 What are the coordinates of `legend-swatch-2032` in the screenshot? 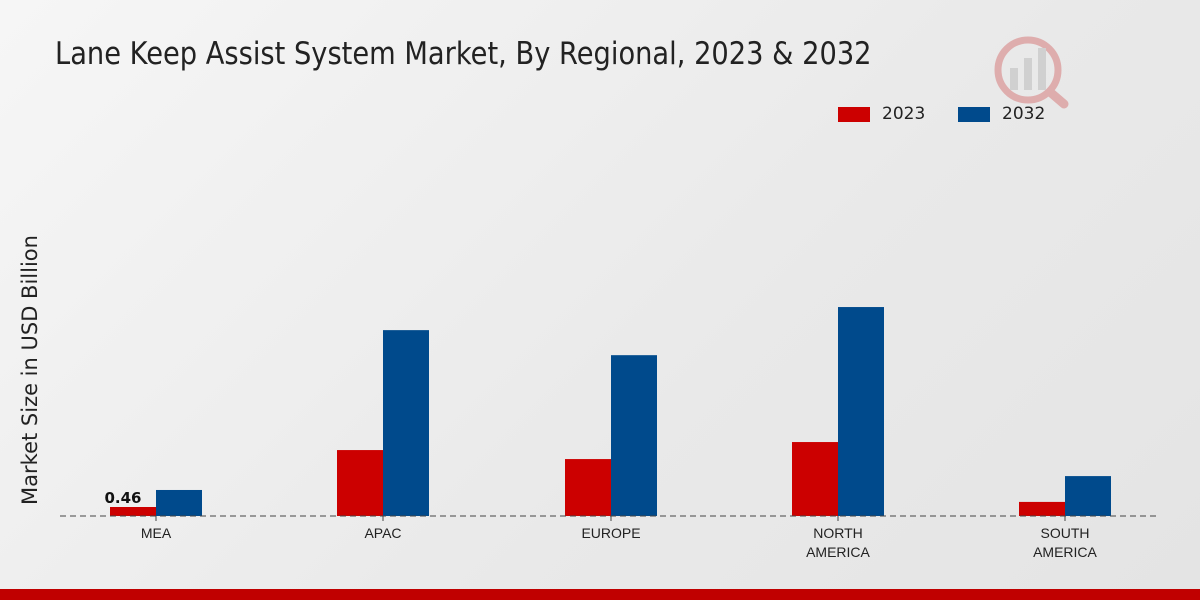 It's located at (974, 114).